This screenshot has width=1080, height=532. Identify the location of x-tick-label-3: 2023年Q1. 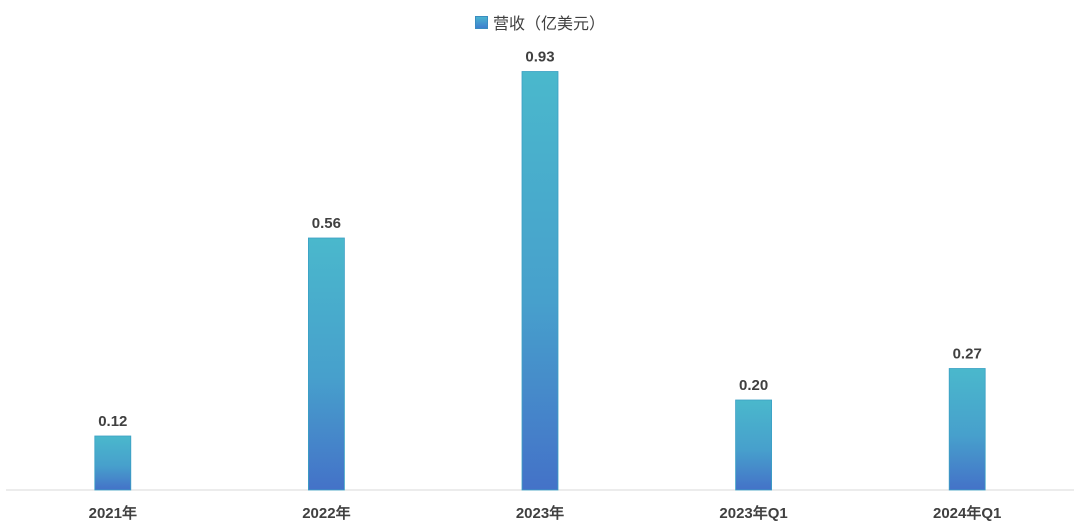
(753, 513).